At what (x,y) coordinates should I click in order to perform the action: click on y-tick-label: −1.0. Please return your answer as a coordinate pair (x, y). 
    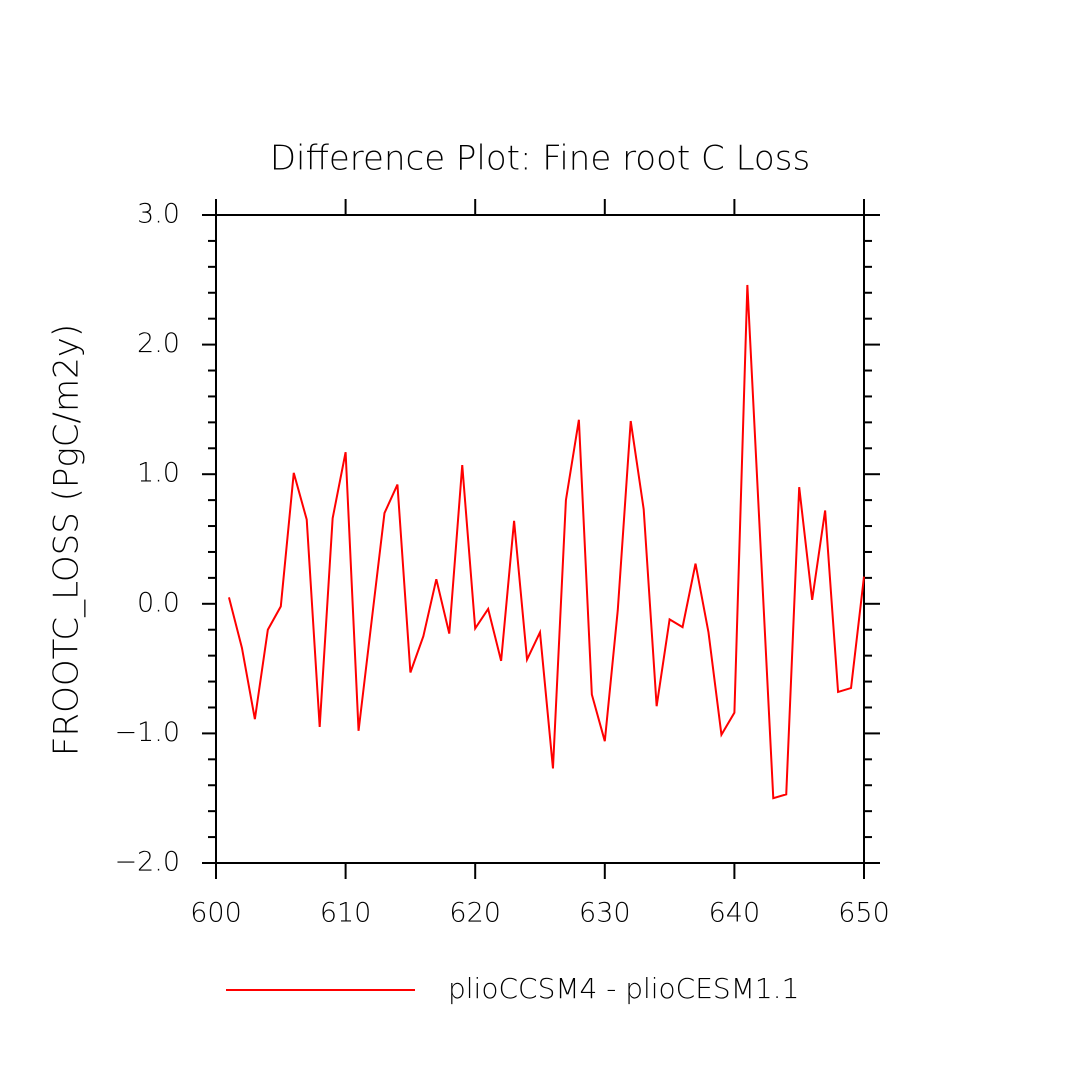
    Looking at the image, I should click on (147, 732).